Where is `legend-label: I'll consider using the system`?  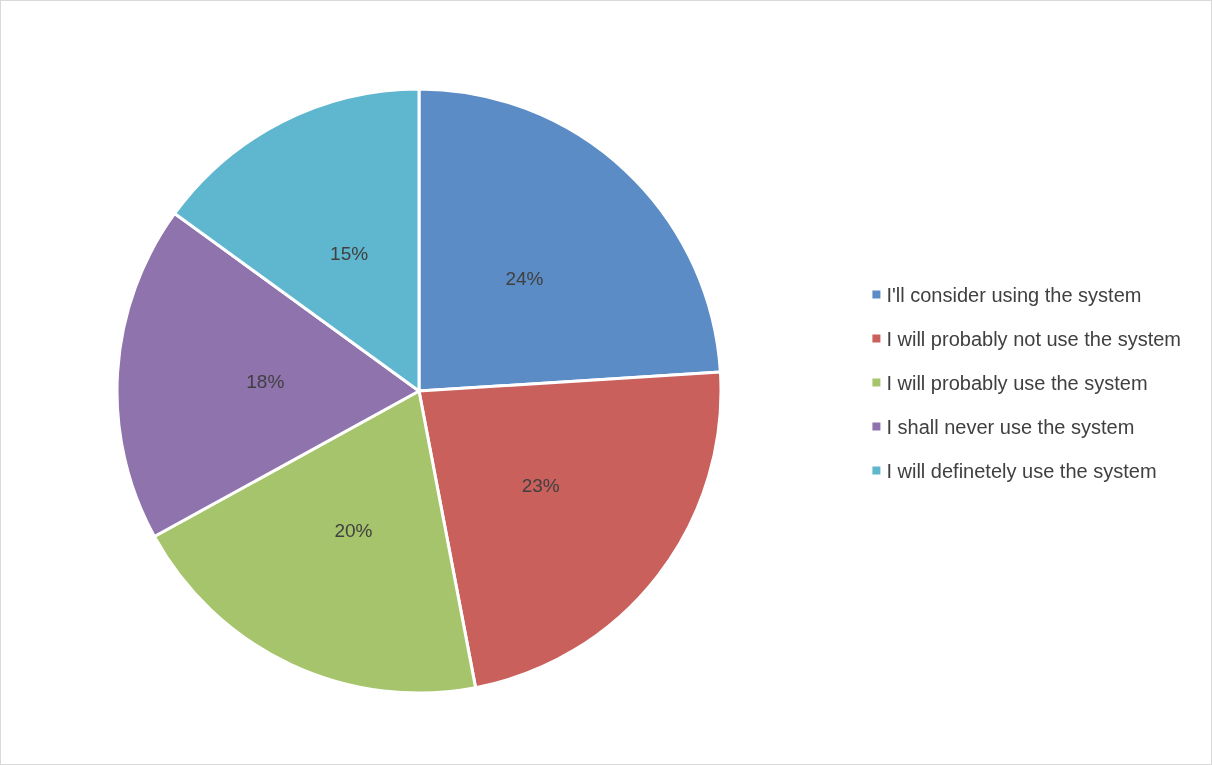
legend-label: I'll consider using the system is located at coordinates (1014, 294).